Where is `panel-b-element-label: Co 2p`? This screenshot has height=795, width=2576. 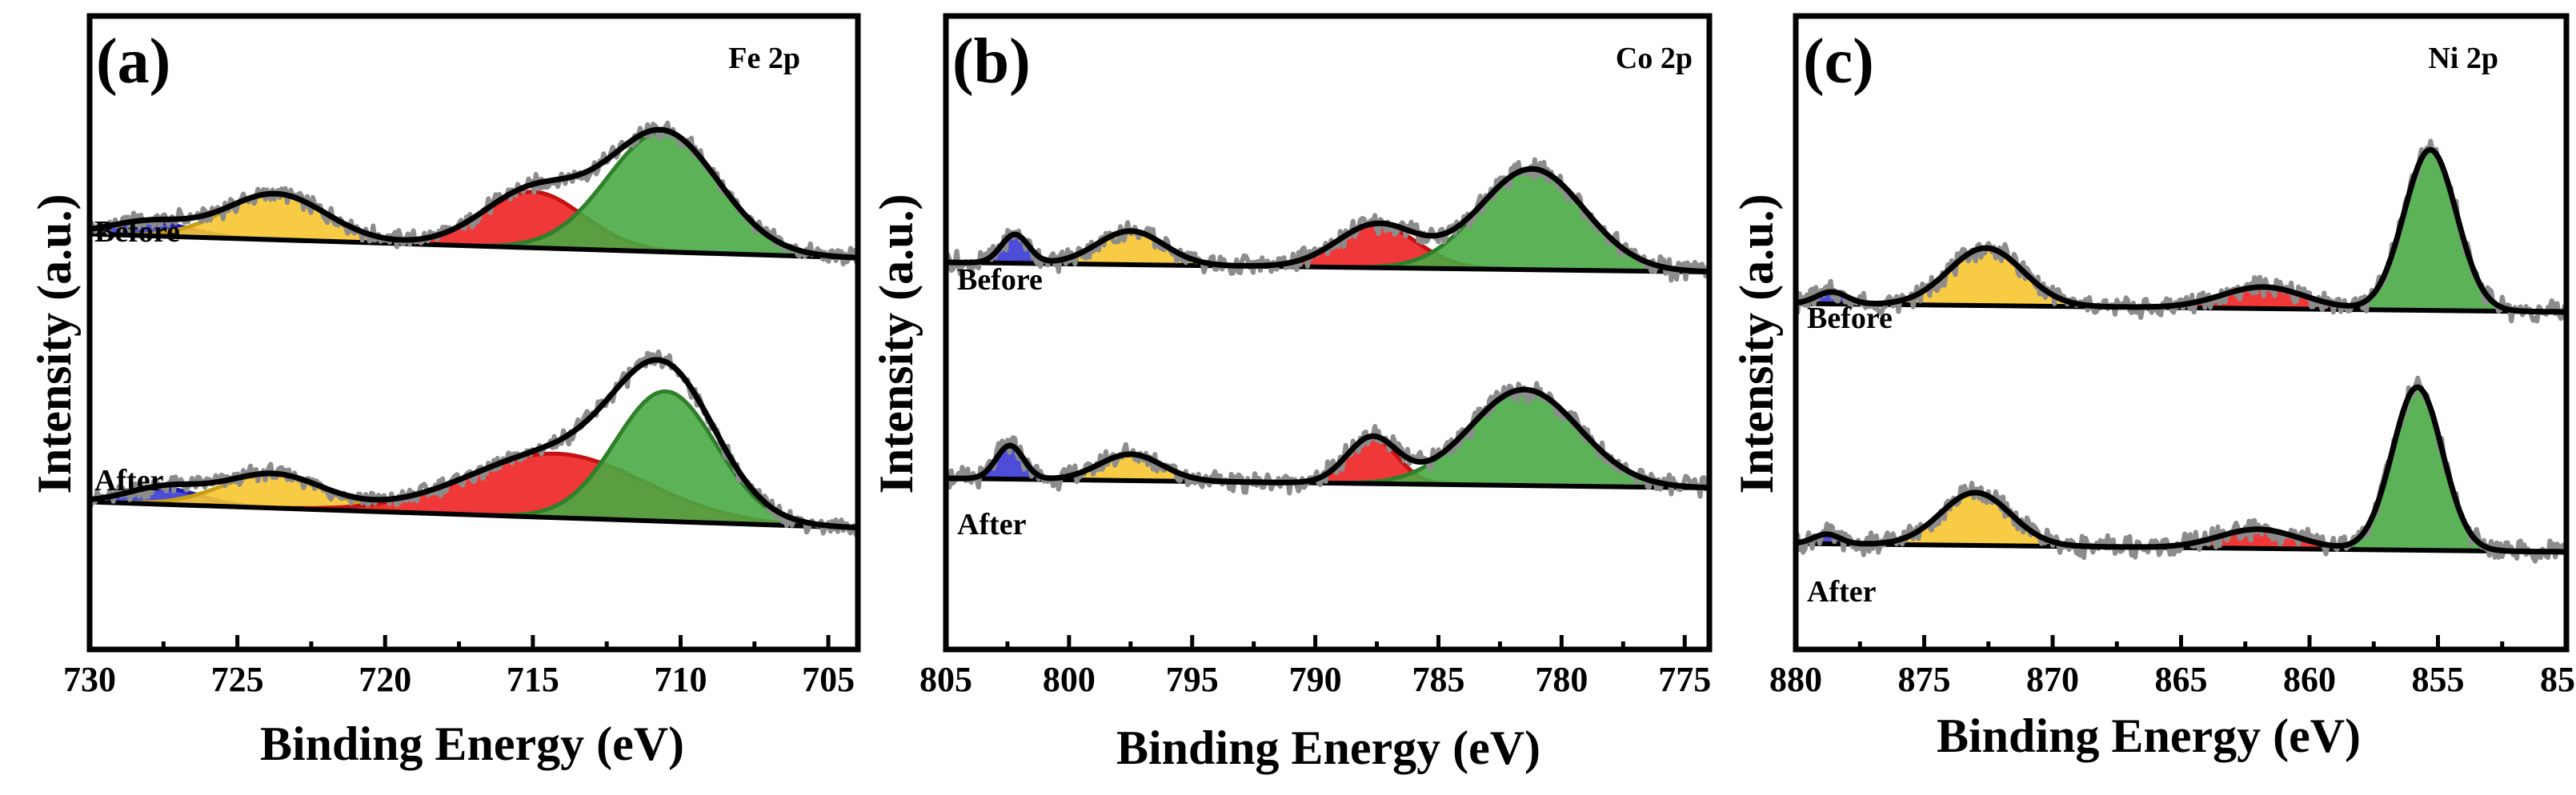
panel-b-element-label: Co 2p is located at coordinates (1654, 58).